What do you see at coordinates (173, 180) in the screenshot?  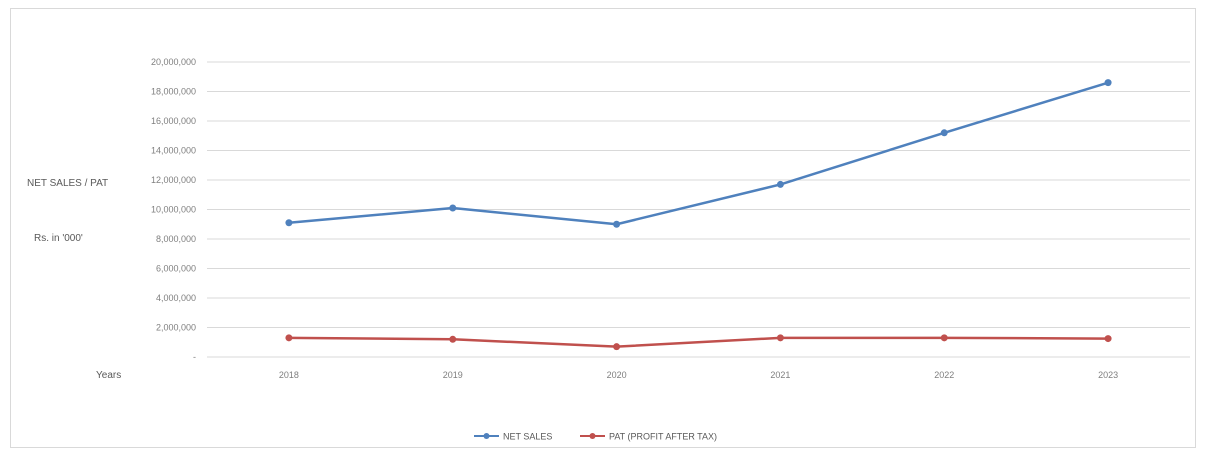 I see `y-tick-label: 12,000,000` at bounding box center [173, 180].